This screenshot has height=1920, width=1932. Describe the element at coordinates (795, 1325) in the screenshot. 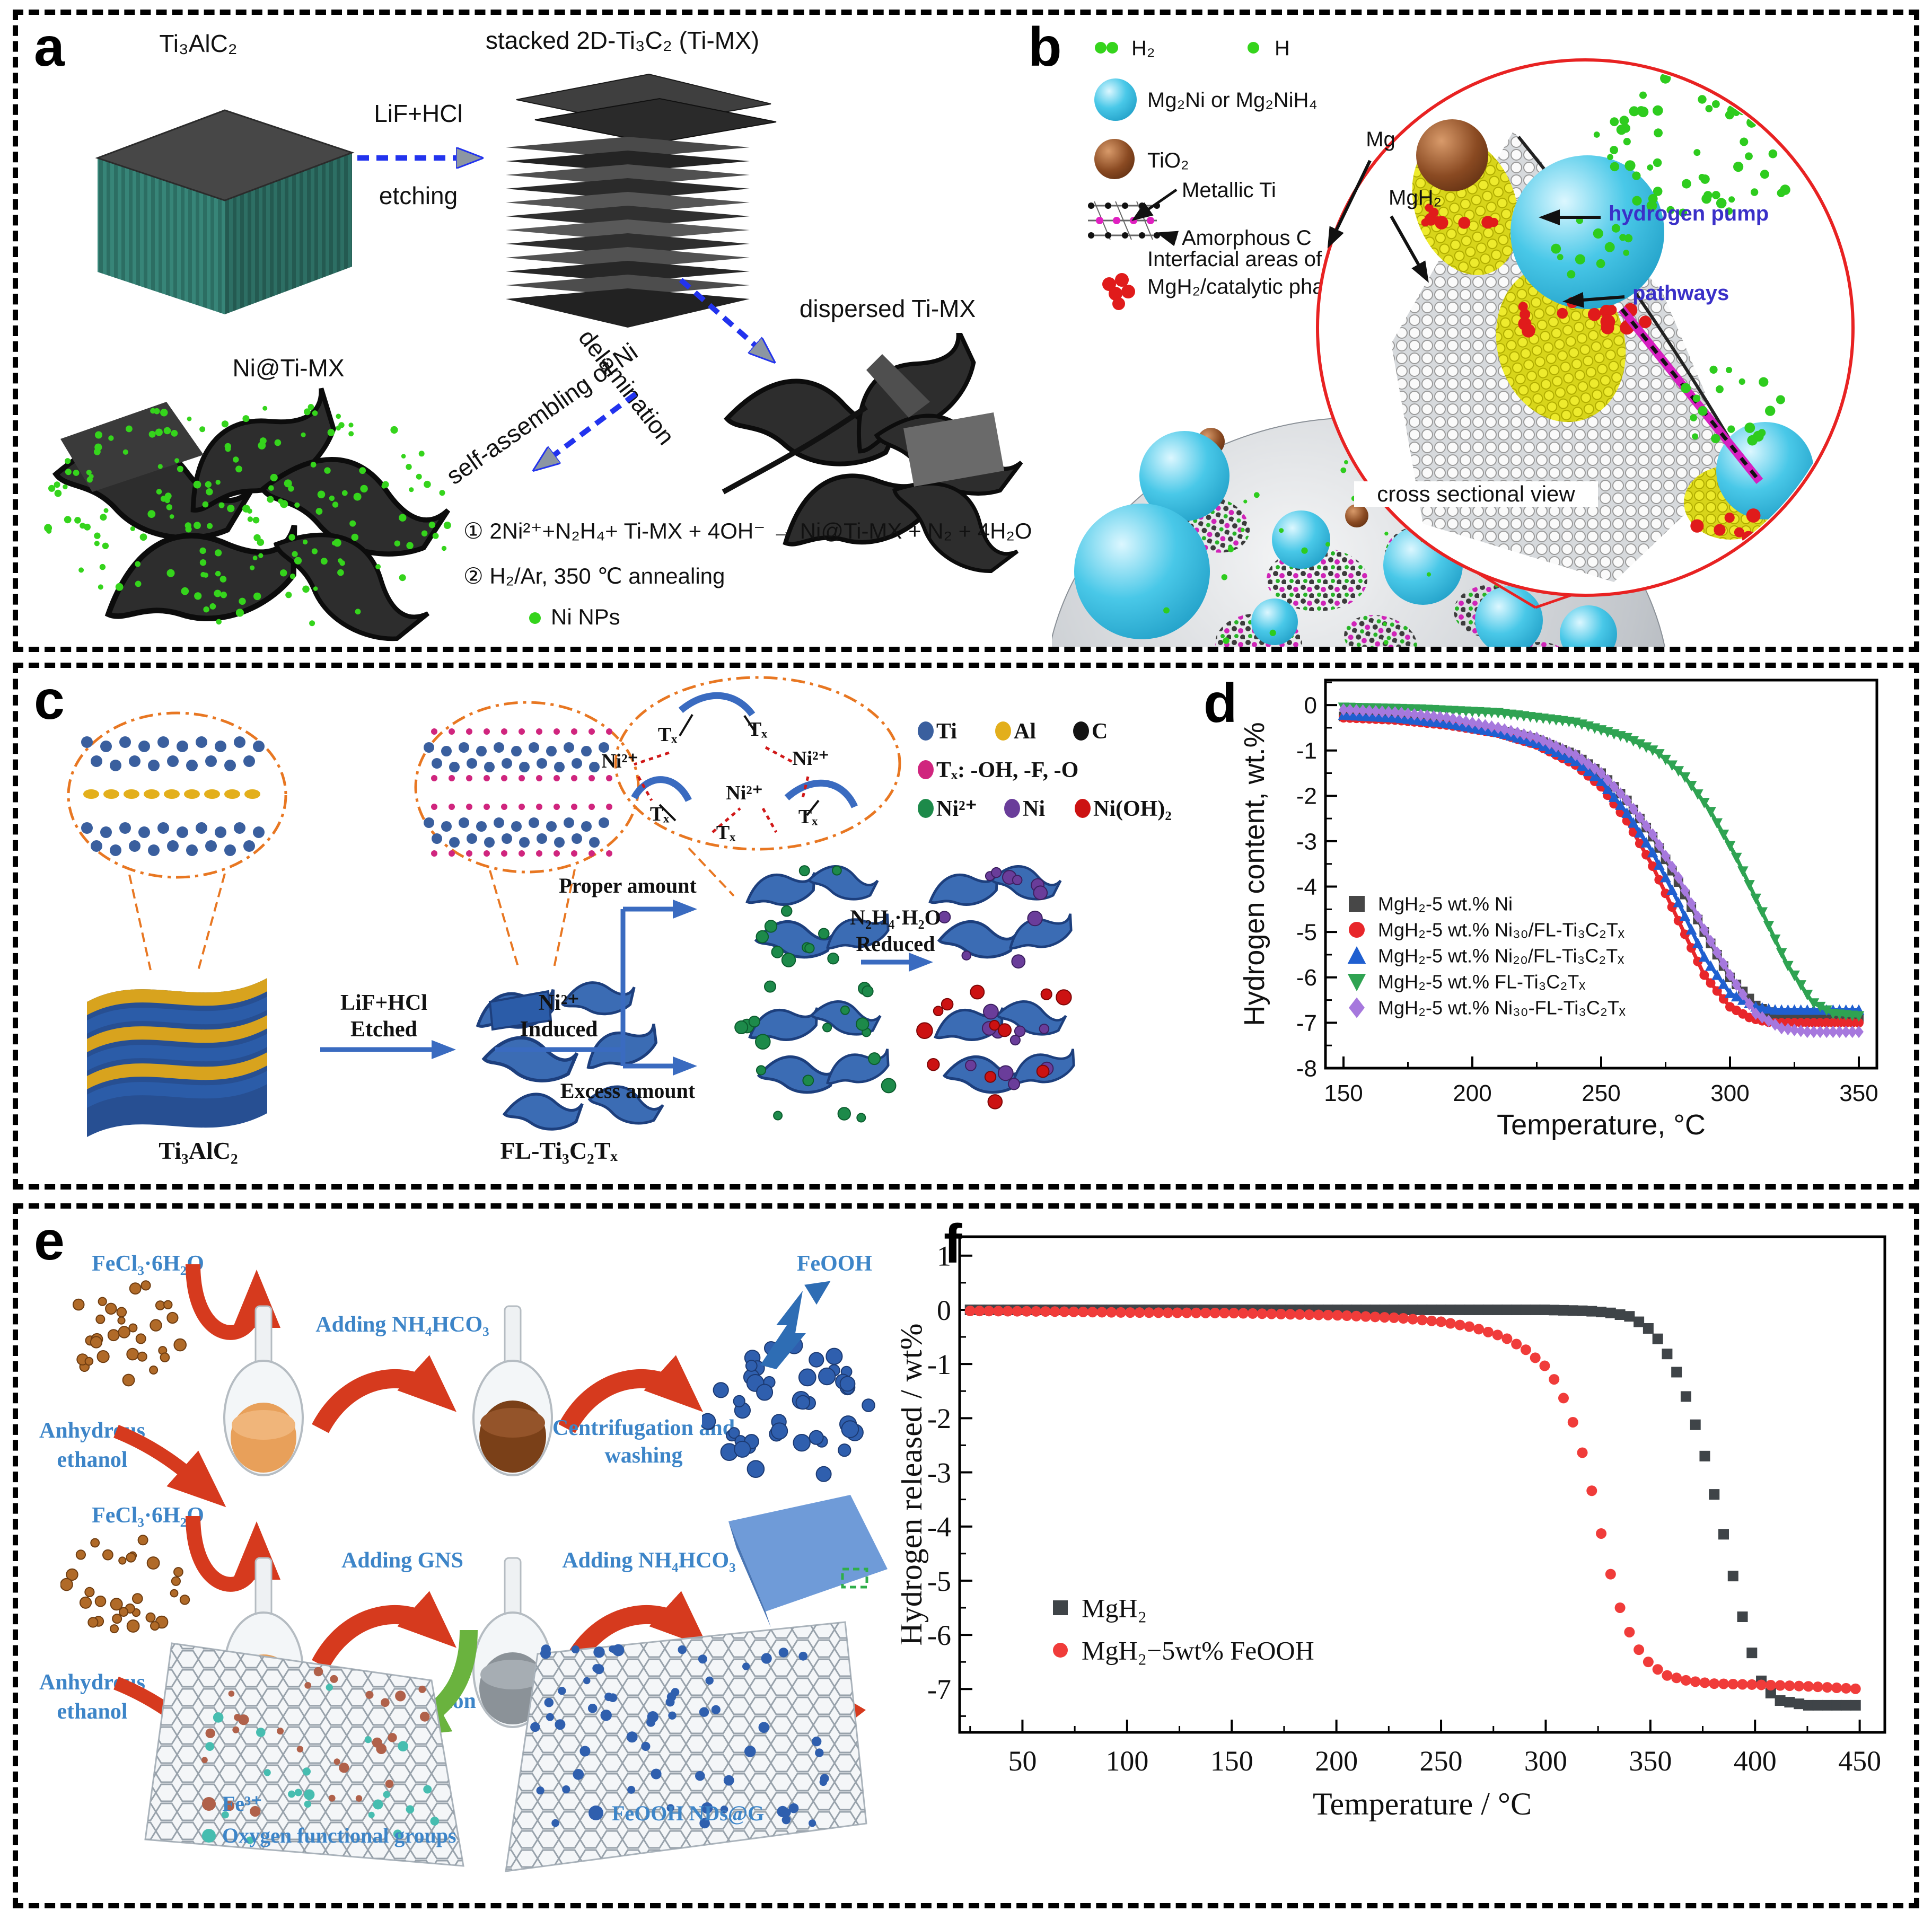

I see `feooh-zigzag-arrow` at that location.